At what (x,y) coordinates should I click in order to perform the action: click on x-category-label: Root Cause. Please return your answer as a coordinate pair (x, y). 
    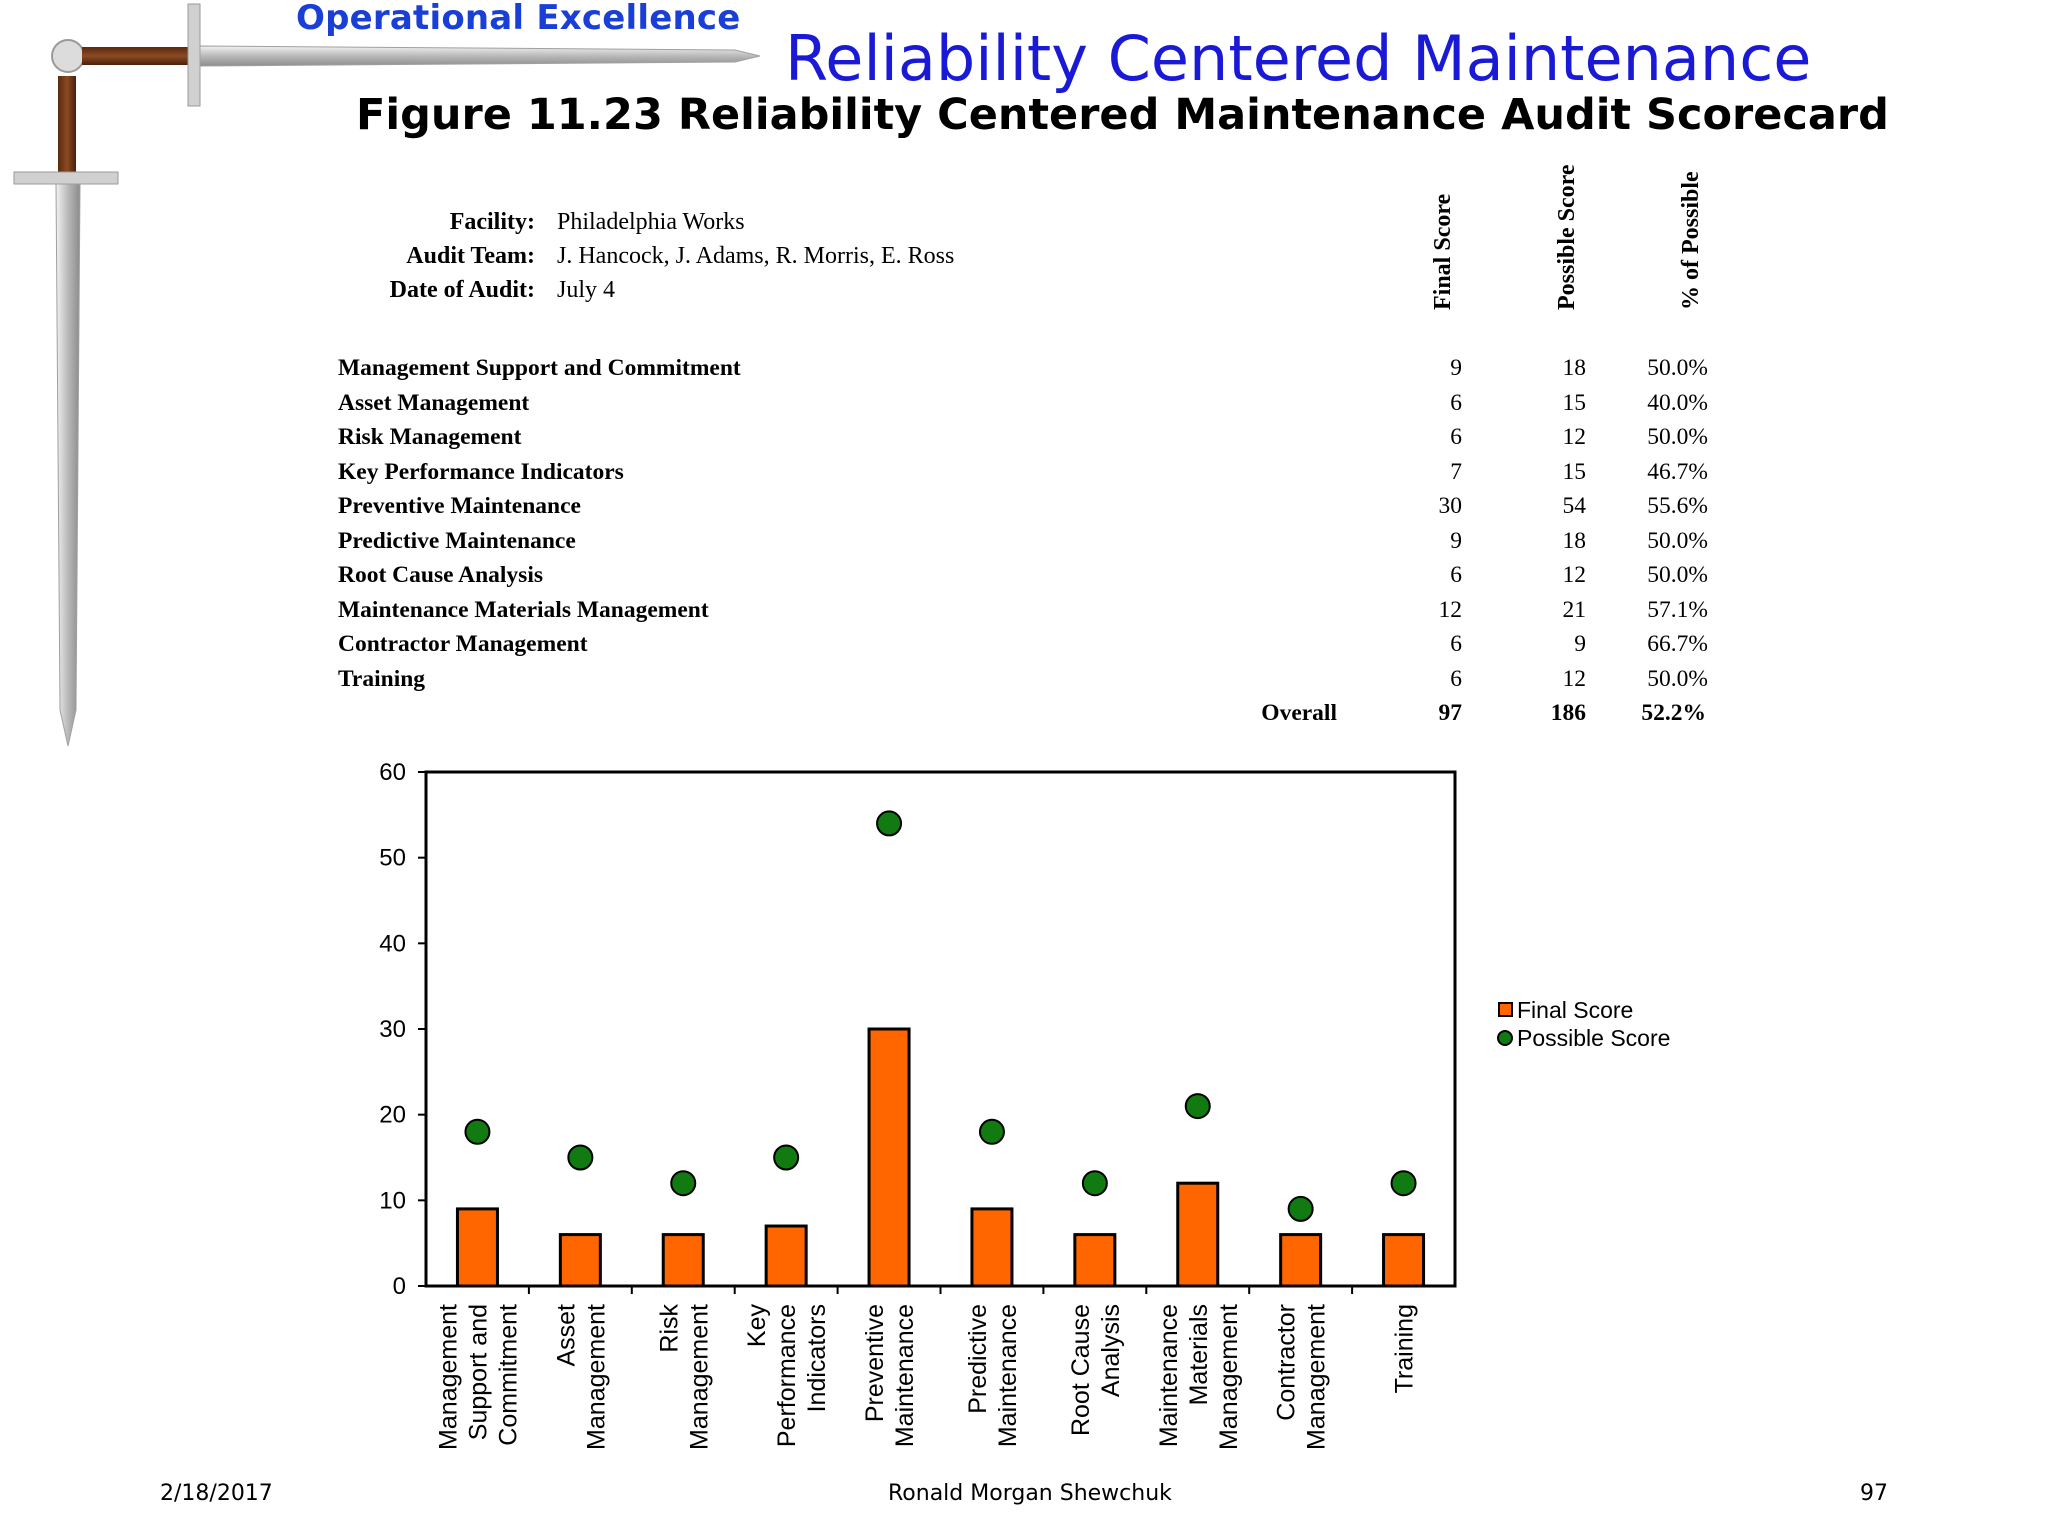
    Looking at the image, I should click on (1081, 1370).